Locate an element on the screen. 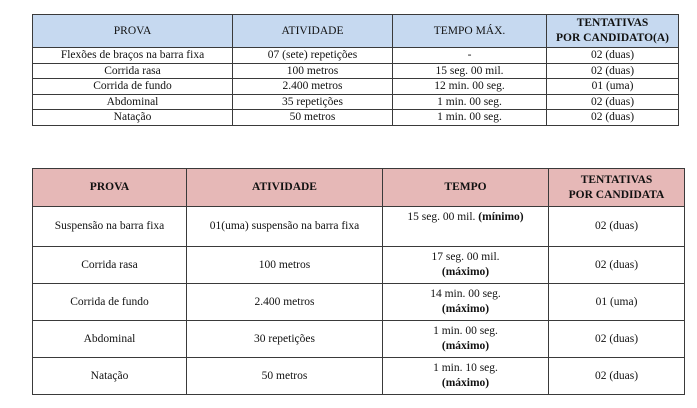 This screenshot has width=697, height=408. cell-tempo: 15 seg. 00 mil. is located at coordinates (469, 70).